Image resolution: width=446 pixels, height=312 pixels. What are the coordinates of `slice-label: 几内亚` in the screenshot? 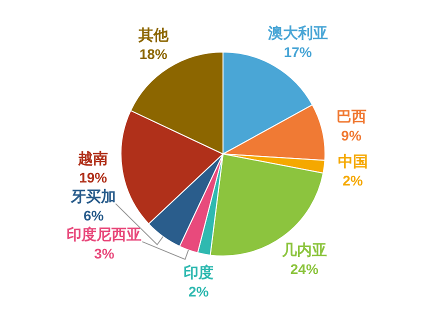 It's located at (303, 250).